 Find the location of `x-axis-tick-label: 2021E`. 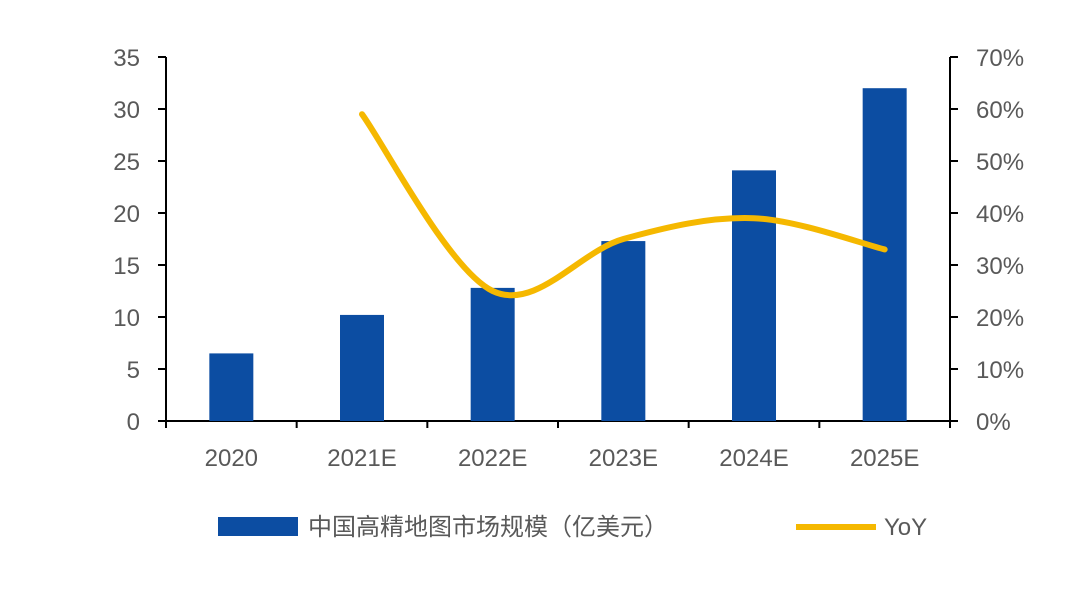

x-axis-tick-label: 2021E is located at coordinates (361, 458).